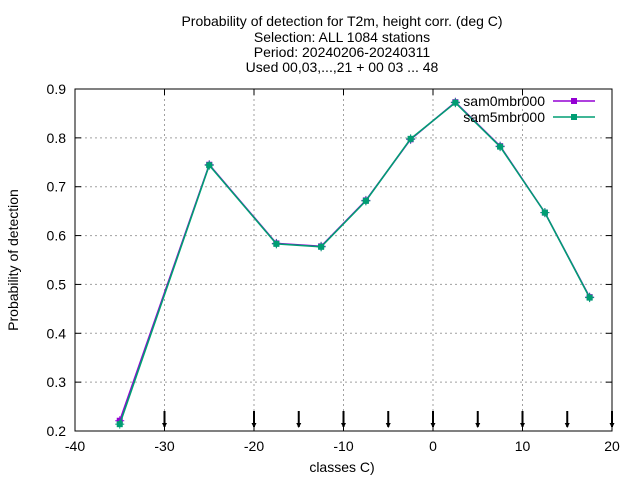 Image resolution: width=640 pixels, height=480 pixels. I want to click on y-axis-label: Probability of detection, so click(13, 260).